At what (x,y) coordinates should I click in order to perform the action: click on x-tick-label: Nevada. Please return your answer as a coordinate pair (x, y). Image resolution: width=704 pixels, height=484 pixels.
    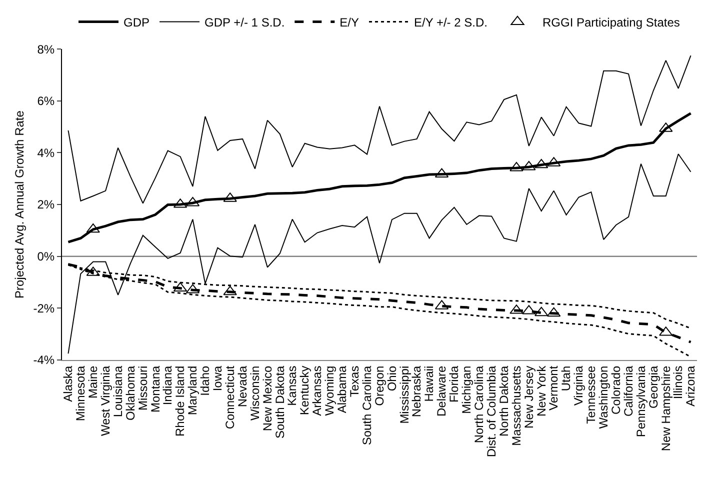
    Looking at the image, I should click on (242, 386).